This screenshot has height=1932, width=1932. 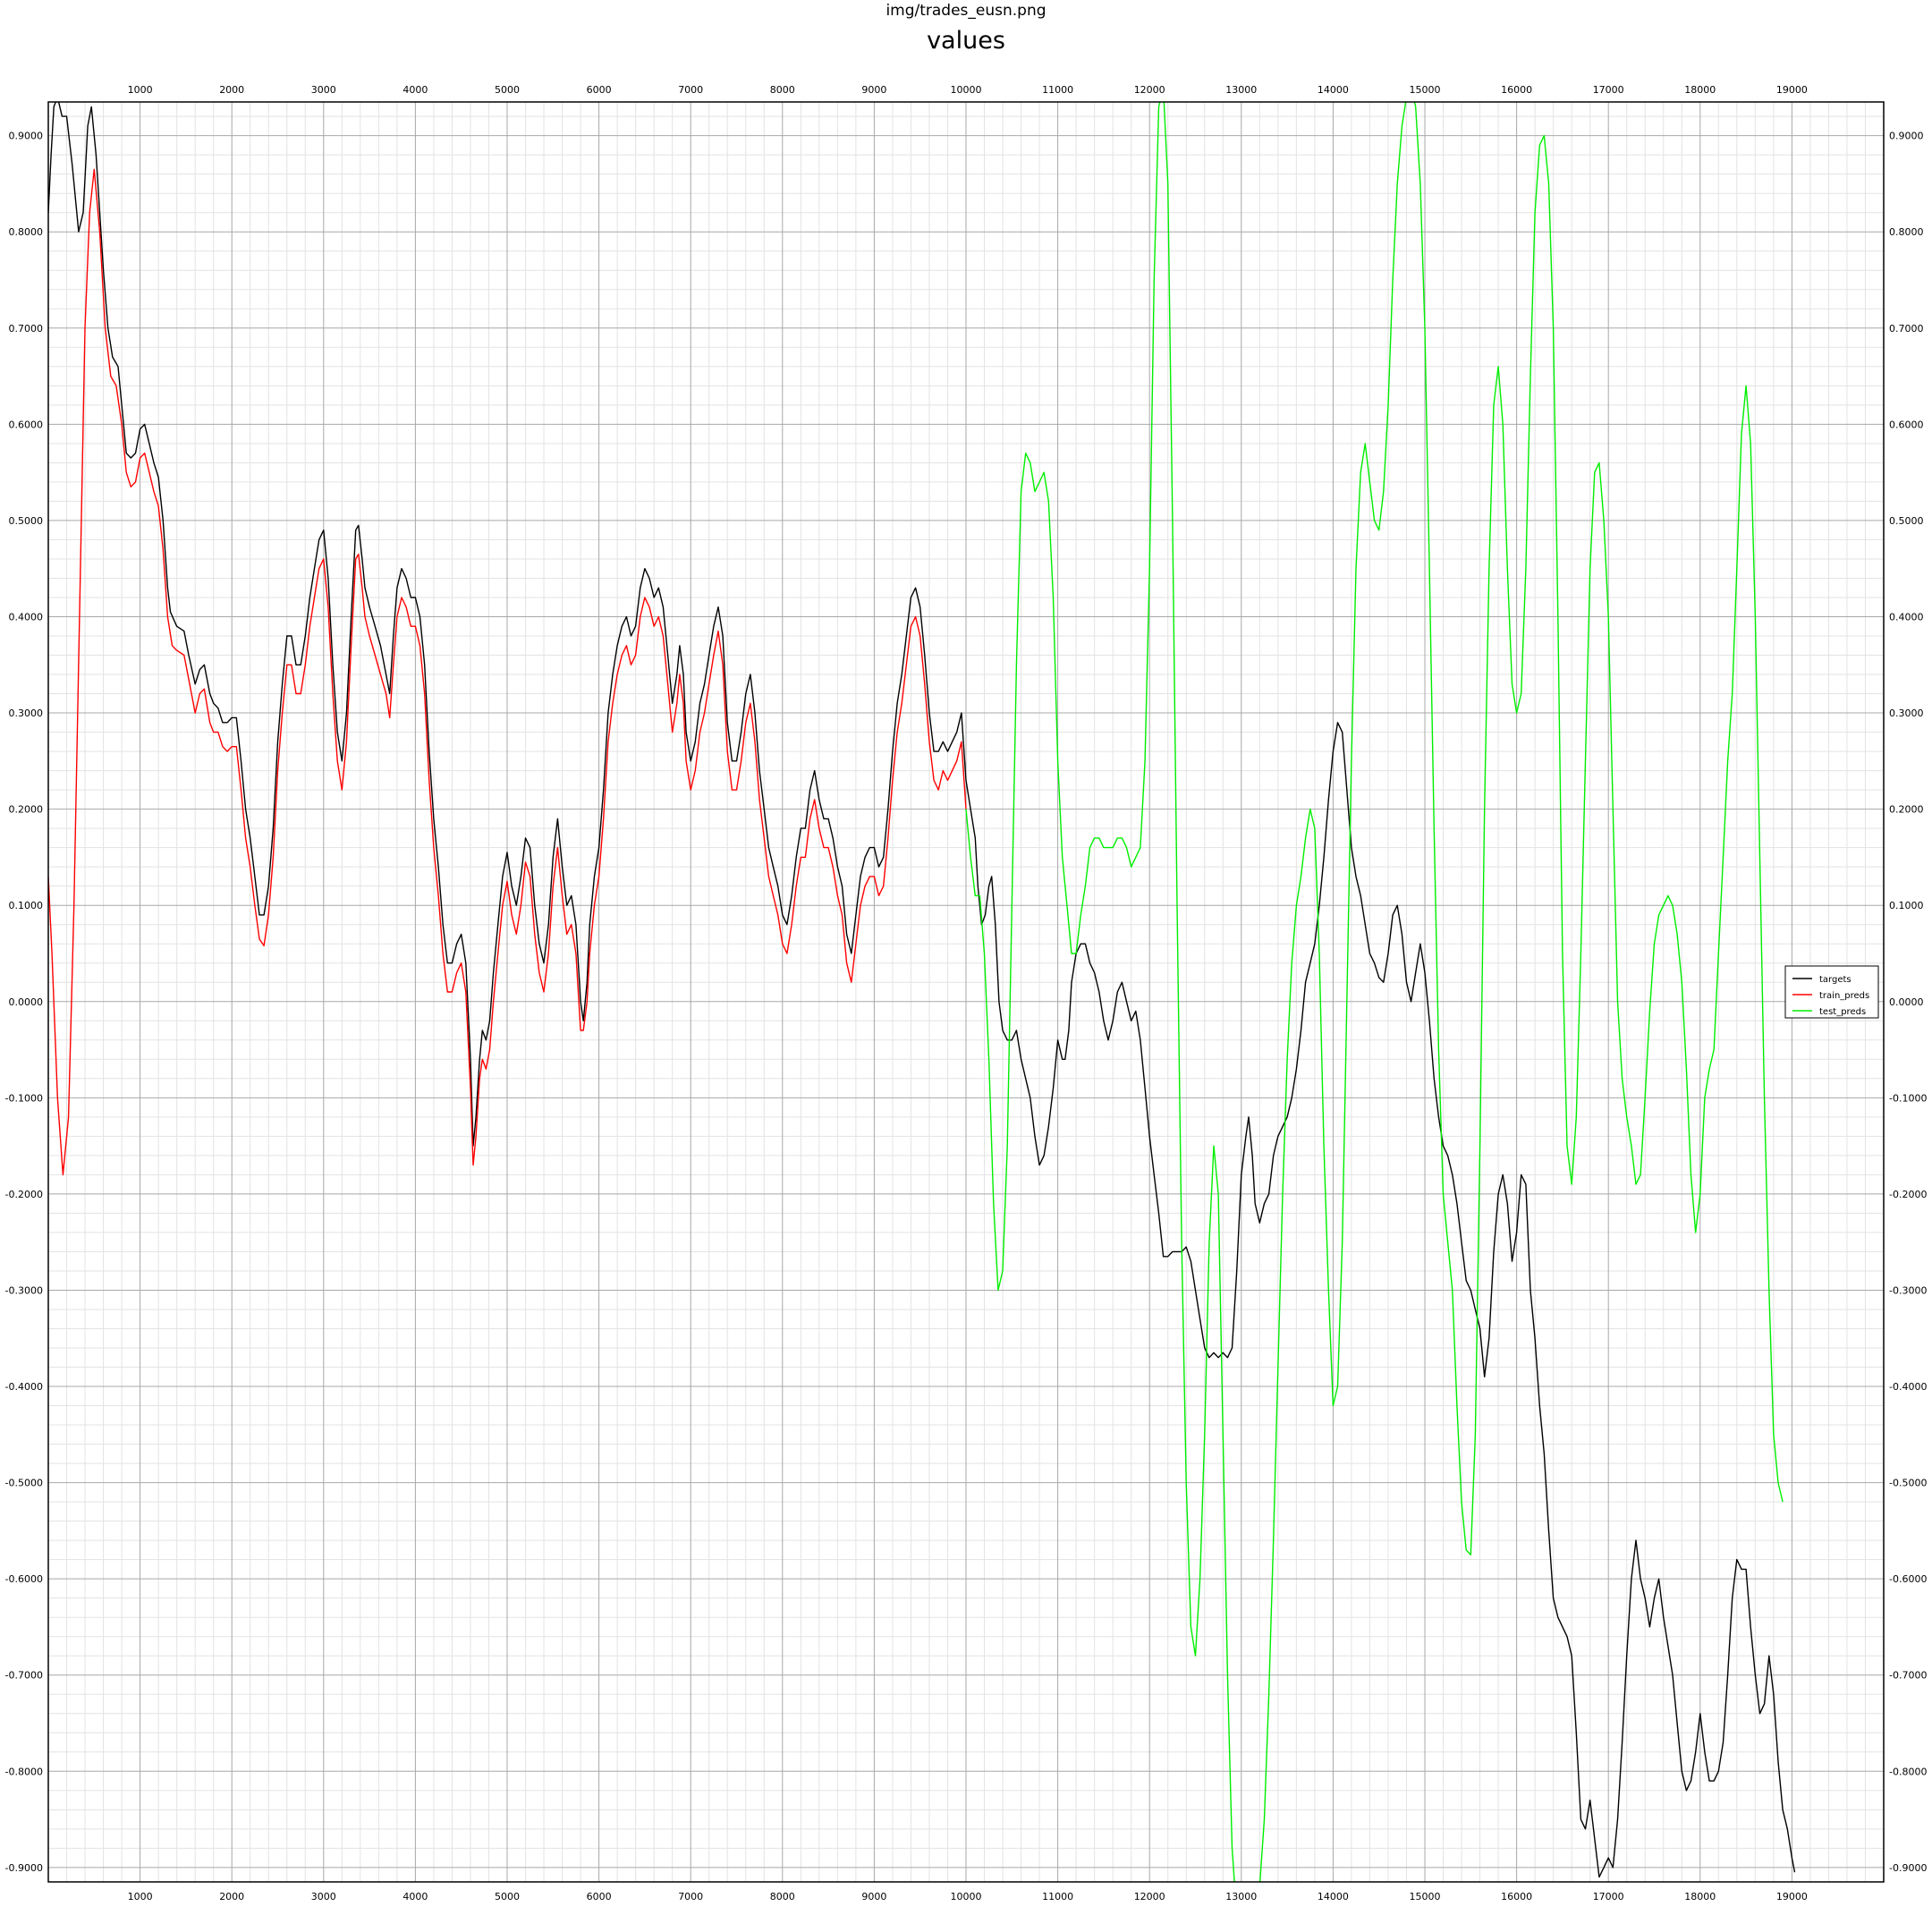 I want to click on y-tick-label-right: 0.0000, so click(x=1906, y=1002).